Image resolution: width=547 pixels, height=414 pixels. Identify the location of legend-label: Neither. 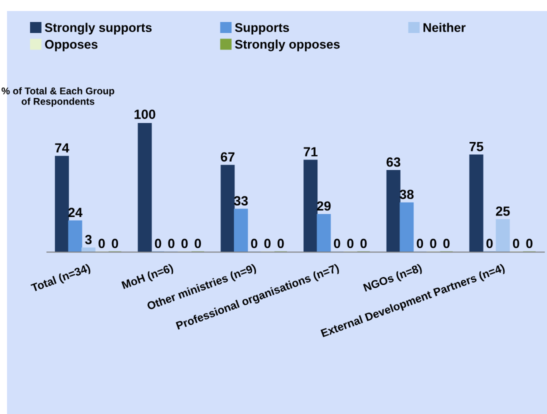
(445, 27).